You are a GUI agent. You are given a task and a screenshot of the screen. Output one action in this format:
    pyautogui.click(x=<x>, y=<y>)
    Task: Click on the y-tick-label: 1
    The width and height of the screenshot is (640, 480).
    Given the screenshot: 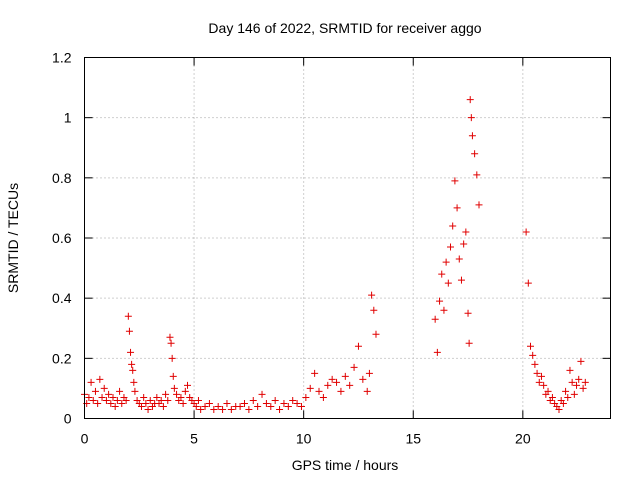 What is the action you would take?
    pyautogui.click(x=68, y=118)
    